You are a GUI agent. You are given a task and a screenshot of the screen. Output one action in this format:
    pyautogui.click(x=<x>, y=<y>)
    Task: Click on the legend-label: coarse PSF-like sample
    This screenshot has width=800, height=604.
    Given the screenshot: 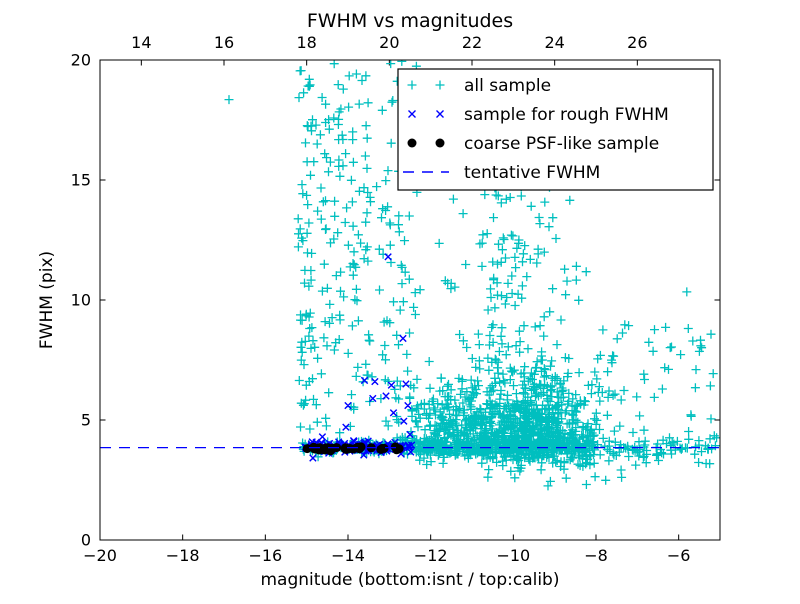 What is the action you would take?
    pyautogui.click(x=561, y=144)
    